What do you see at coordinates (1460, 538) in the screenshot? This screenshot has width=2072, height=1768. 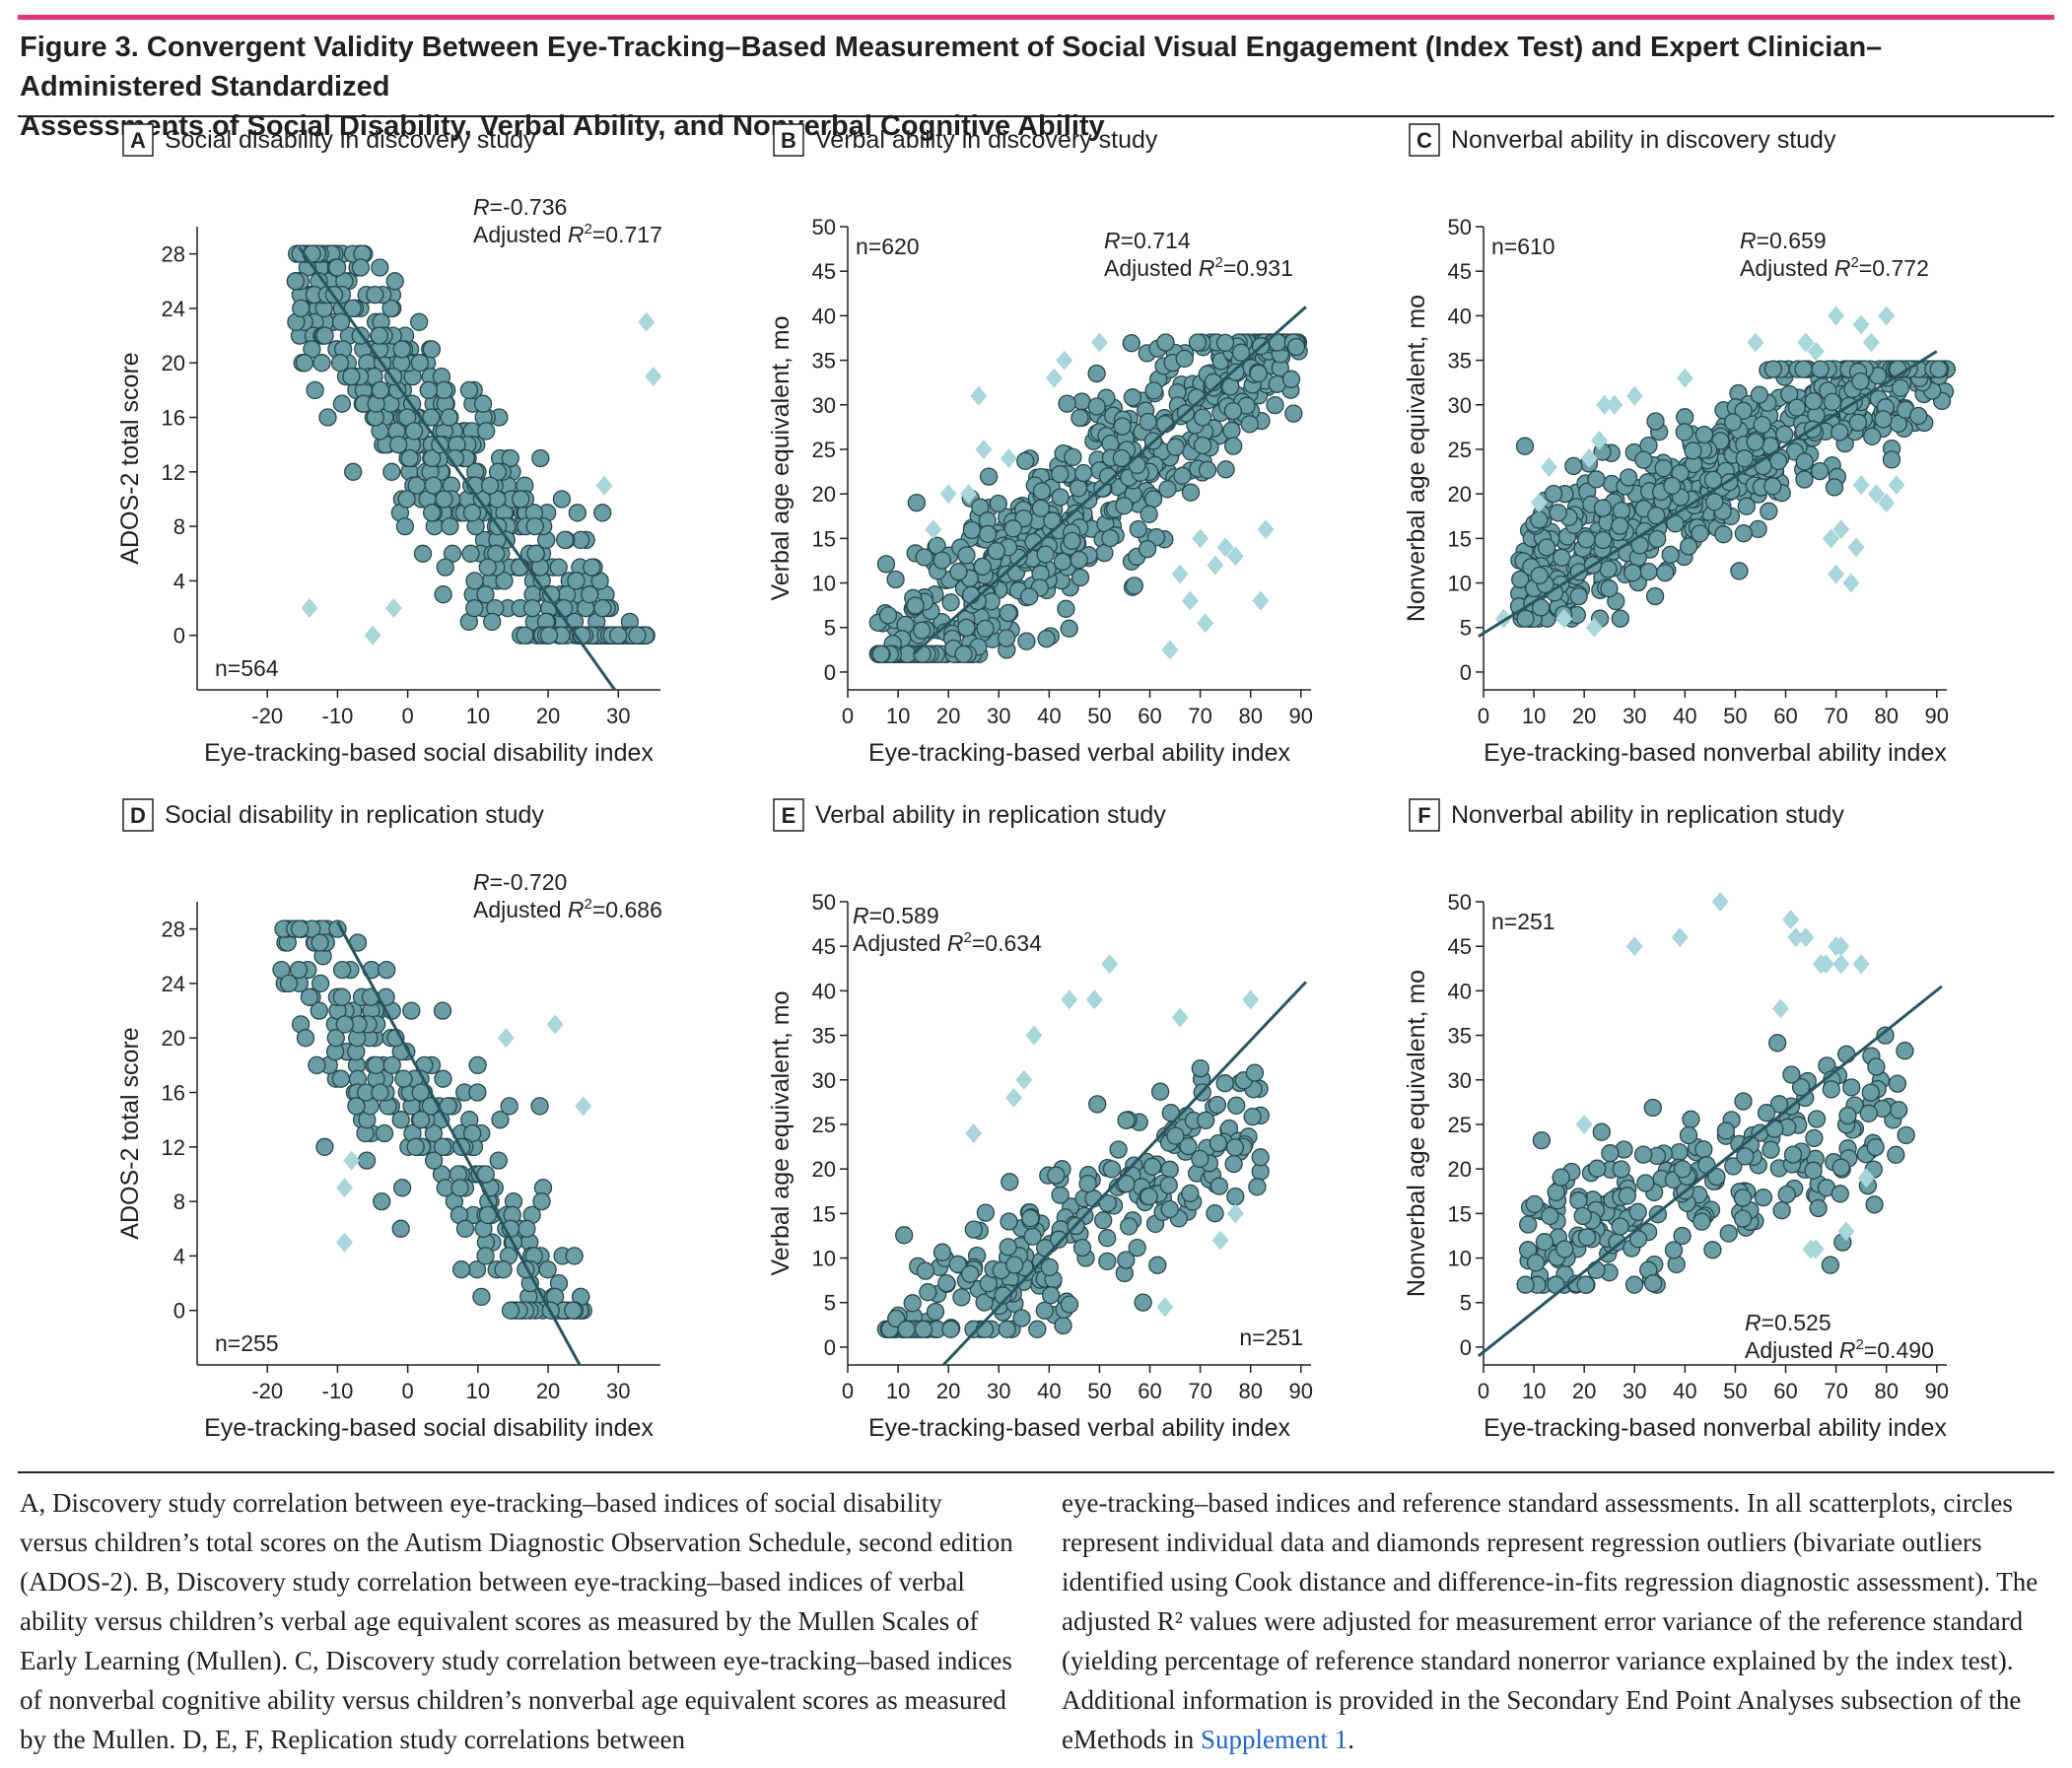 I see `y-tick-label: 15` at bounding box center [1460, 538].